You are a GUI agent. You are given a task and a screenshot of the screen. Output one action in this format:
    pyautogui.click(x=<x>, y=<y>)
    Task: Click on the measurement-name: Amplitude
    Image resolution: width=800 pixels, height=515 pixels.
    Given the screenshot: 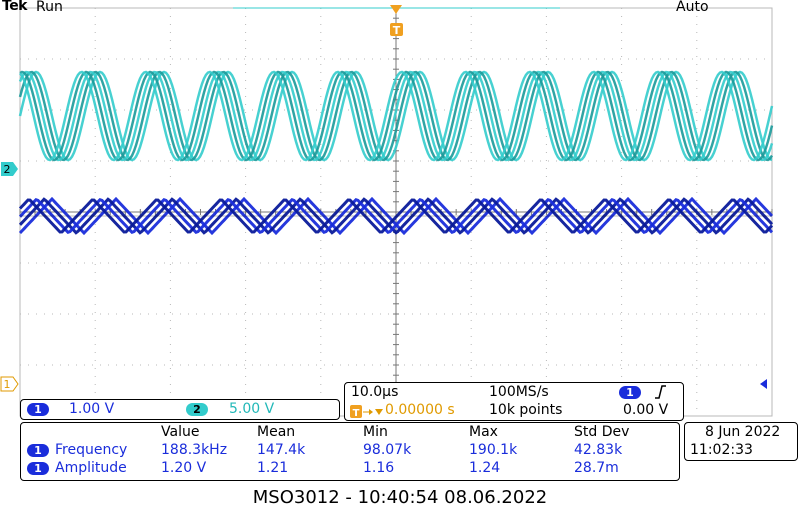 What is the action you would take?
    pyautogui.click(x=91, y=468)
    